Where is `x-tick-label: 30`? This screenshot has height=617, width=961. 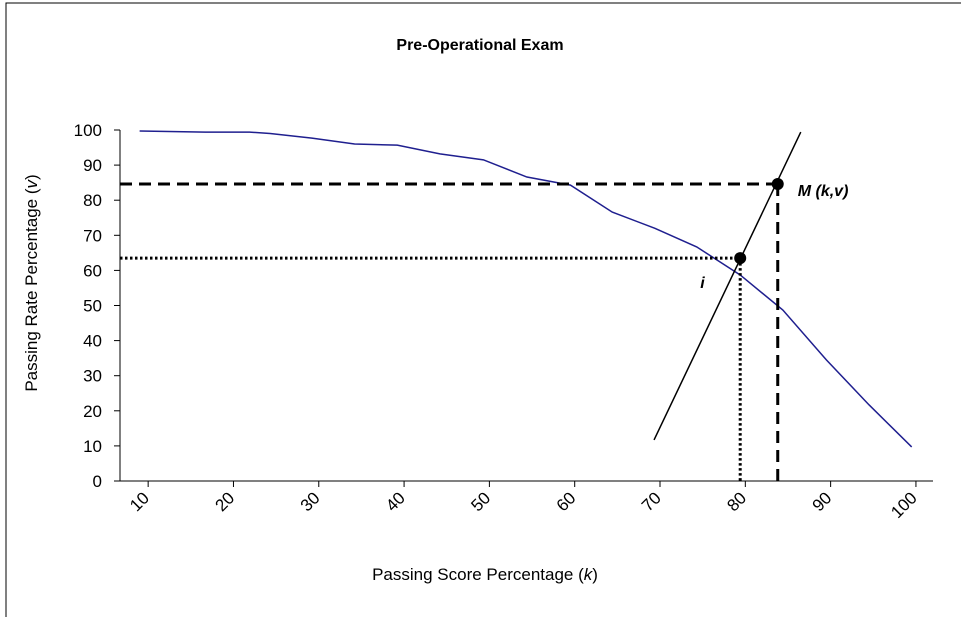 x-tick-label: 30 is located at coordinates (310, 501).